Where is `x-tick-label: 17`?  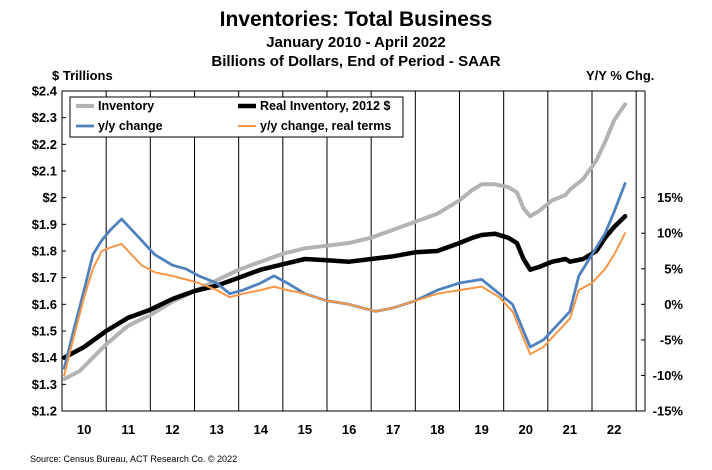
x-tick-label: 17 is located at coordinates (393, 429).